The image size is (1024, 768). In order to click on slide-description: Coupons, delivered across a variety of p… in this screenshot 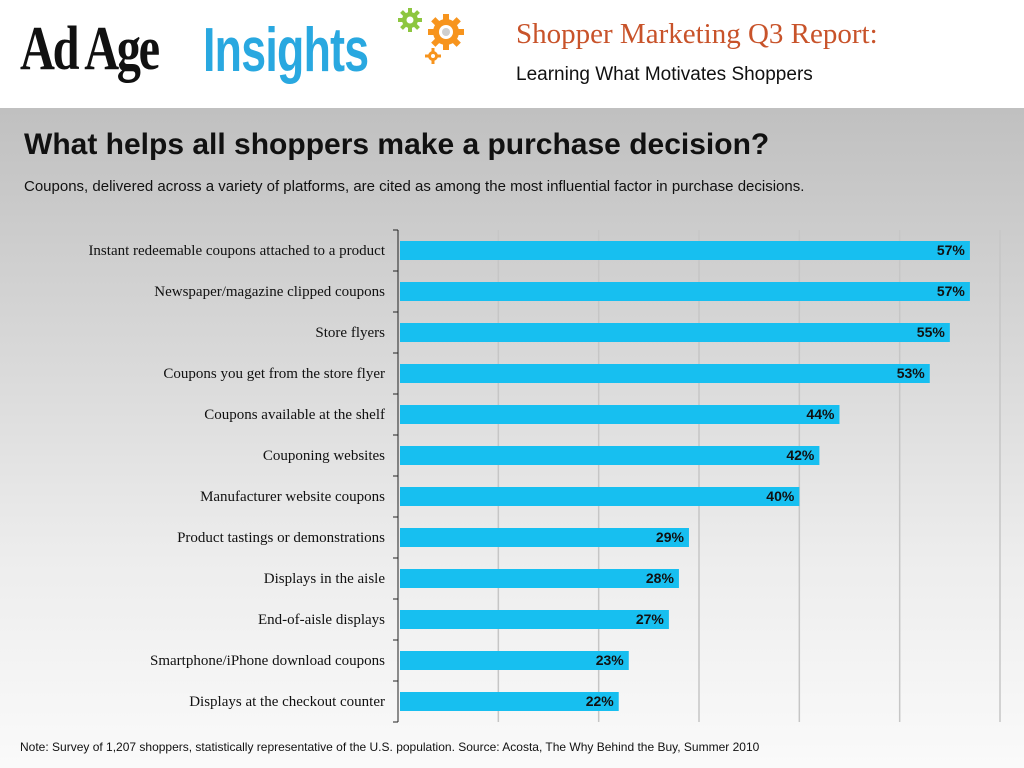, I will do `click(414, 186)`.